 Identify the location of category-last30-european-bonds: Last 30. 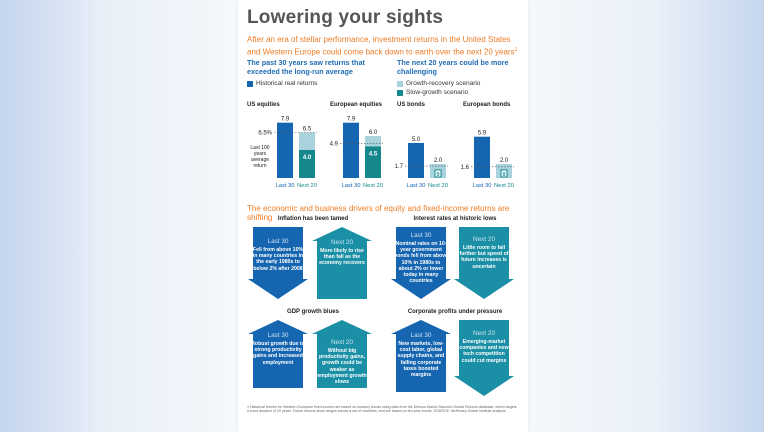
(481, 186).